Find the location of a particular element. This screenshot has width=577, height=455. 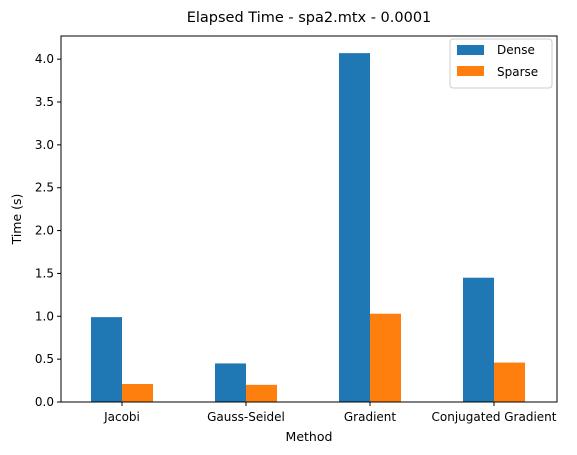

y-tick-label: 2.0 is located at coordinates (44, 231).